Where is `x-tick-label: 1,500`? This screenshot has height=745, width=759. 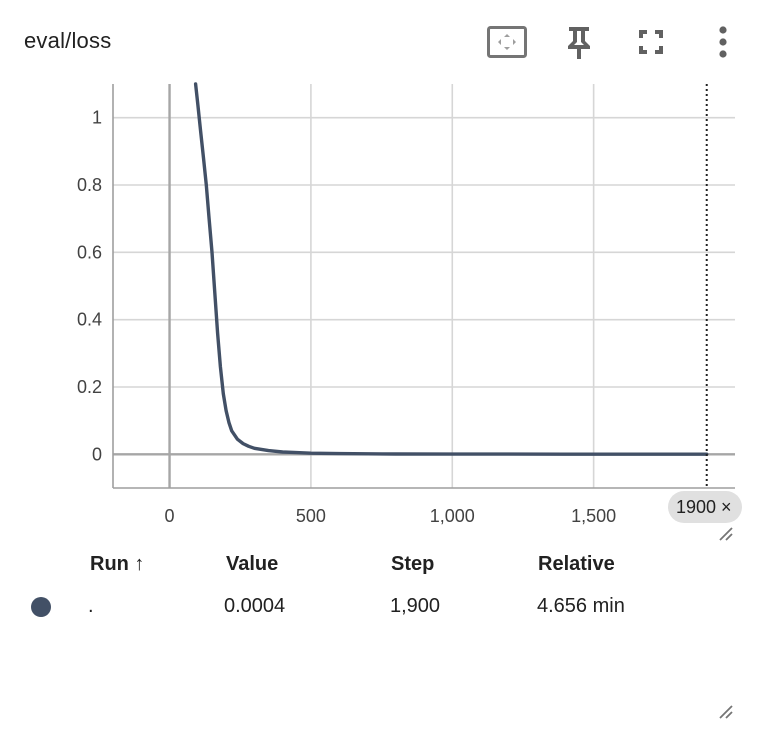
x-tick-label: 1,500 is located at coordinates (593, 516).